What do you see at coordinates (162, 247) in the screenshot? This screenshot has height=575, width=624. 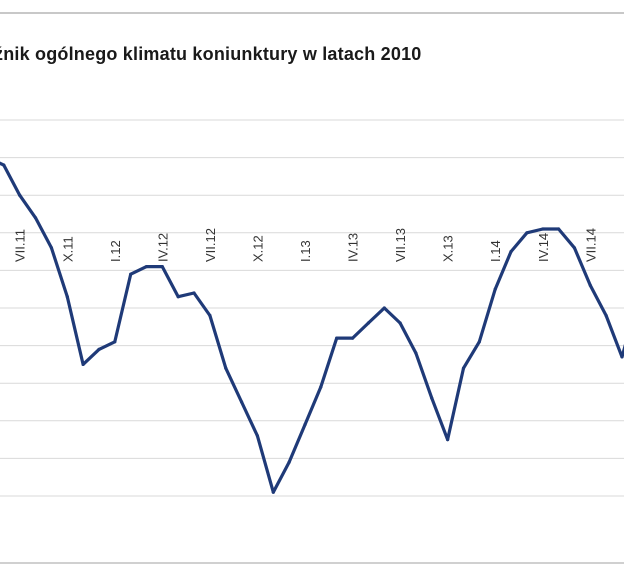 I see `x-tick-label: IV.12` at bounding box center [162, 247].